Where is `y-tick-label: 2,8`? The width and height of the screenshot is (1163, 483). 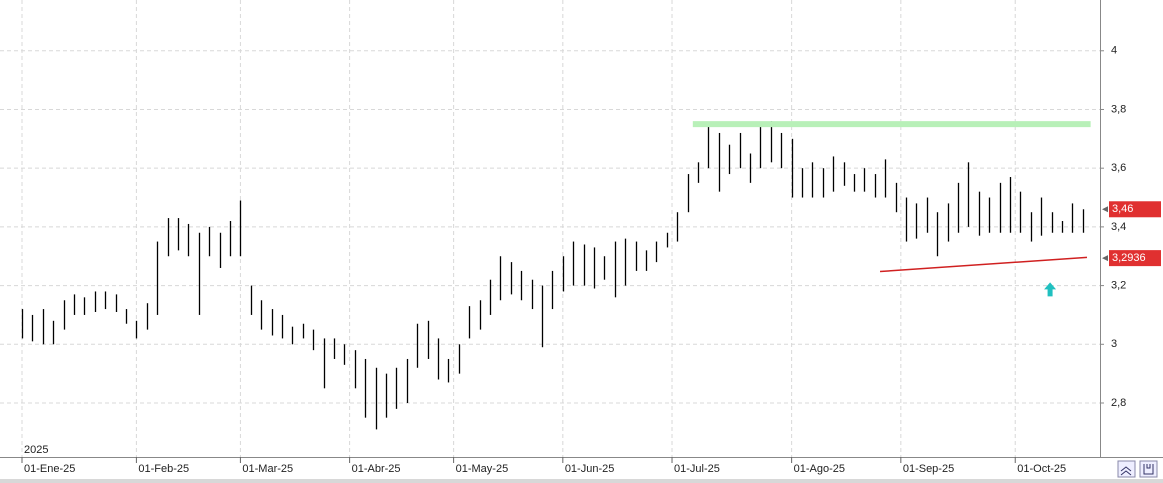 y-tick-label: 2,8 is located at coordinates (1118, 403).